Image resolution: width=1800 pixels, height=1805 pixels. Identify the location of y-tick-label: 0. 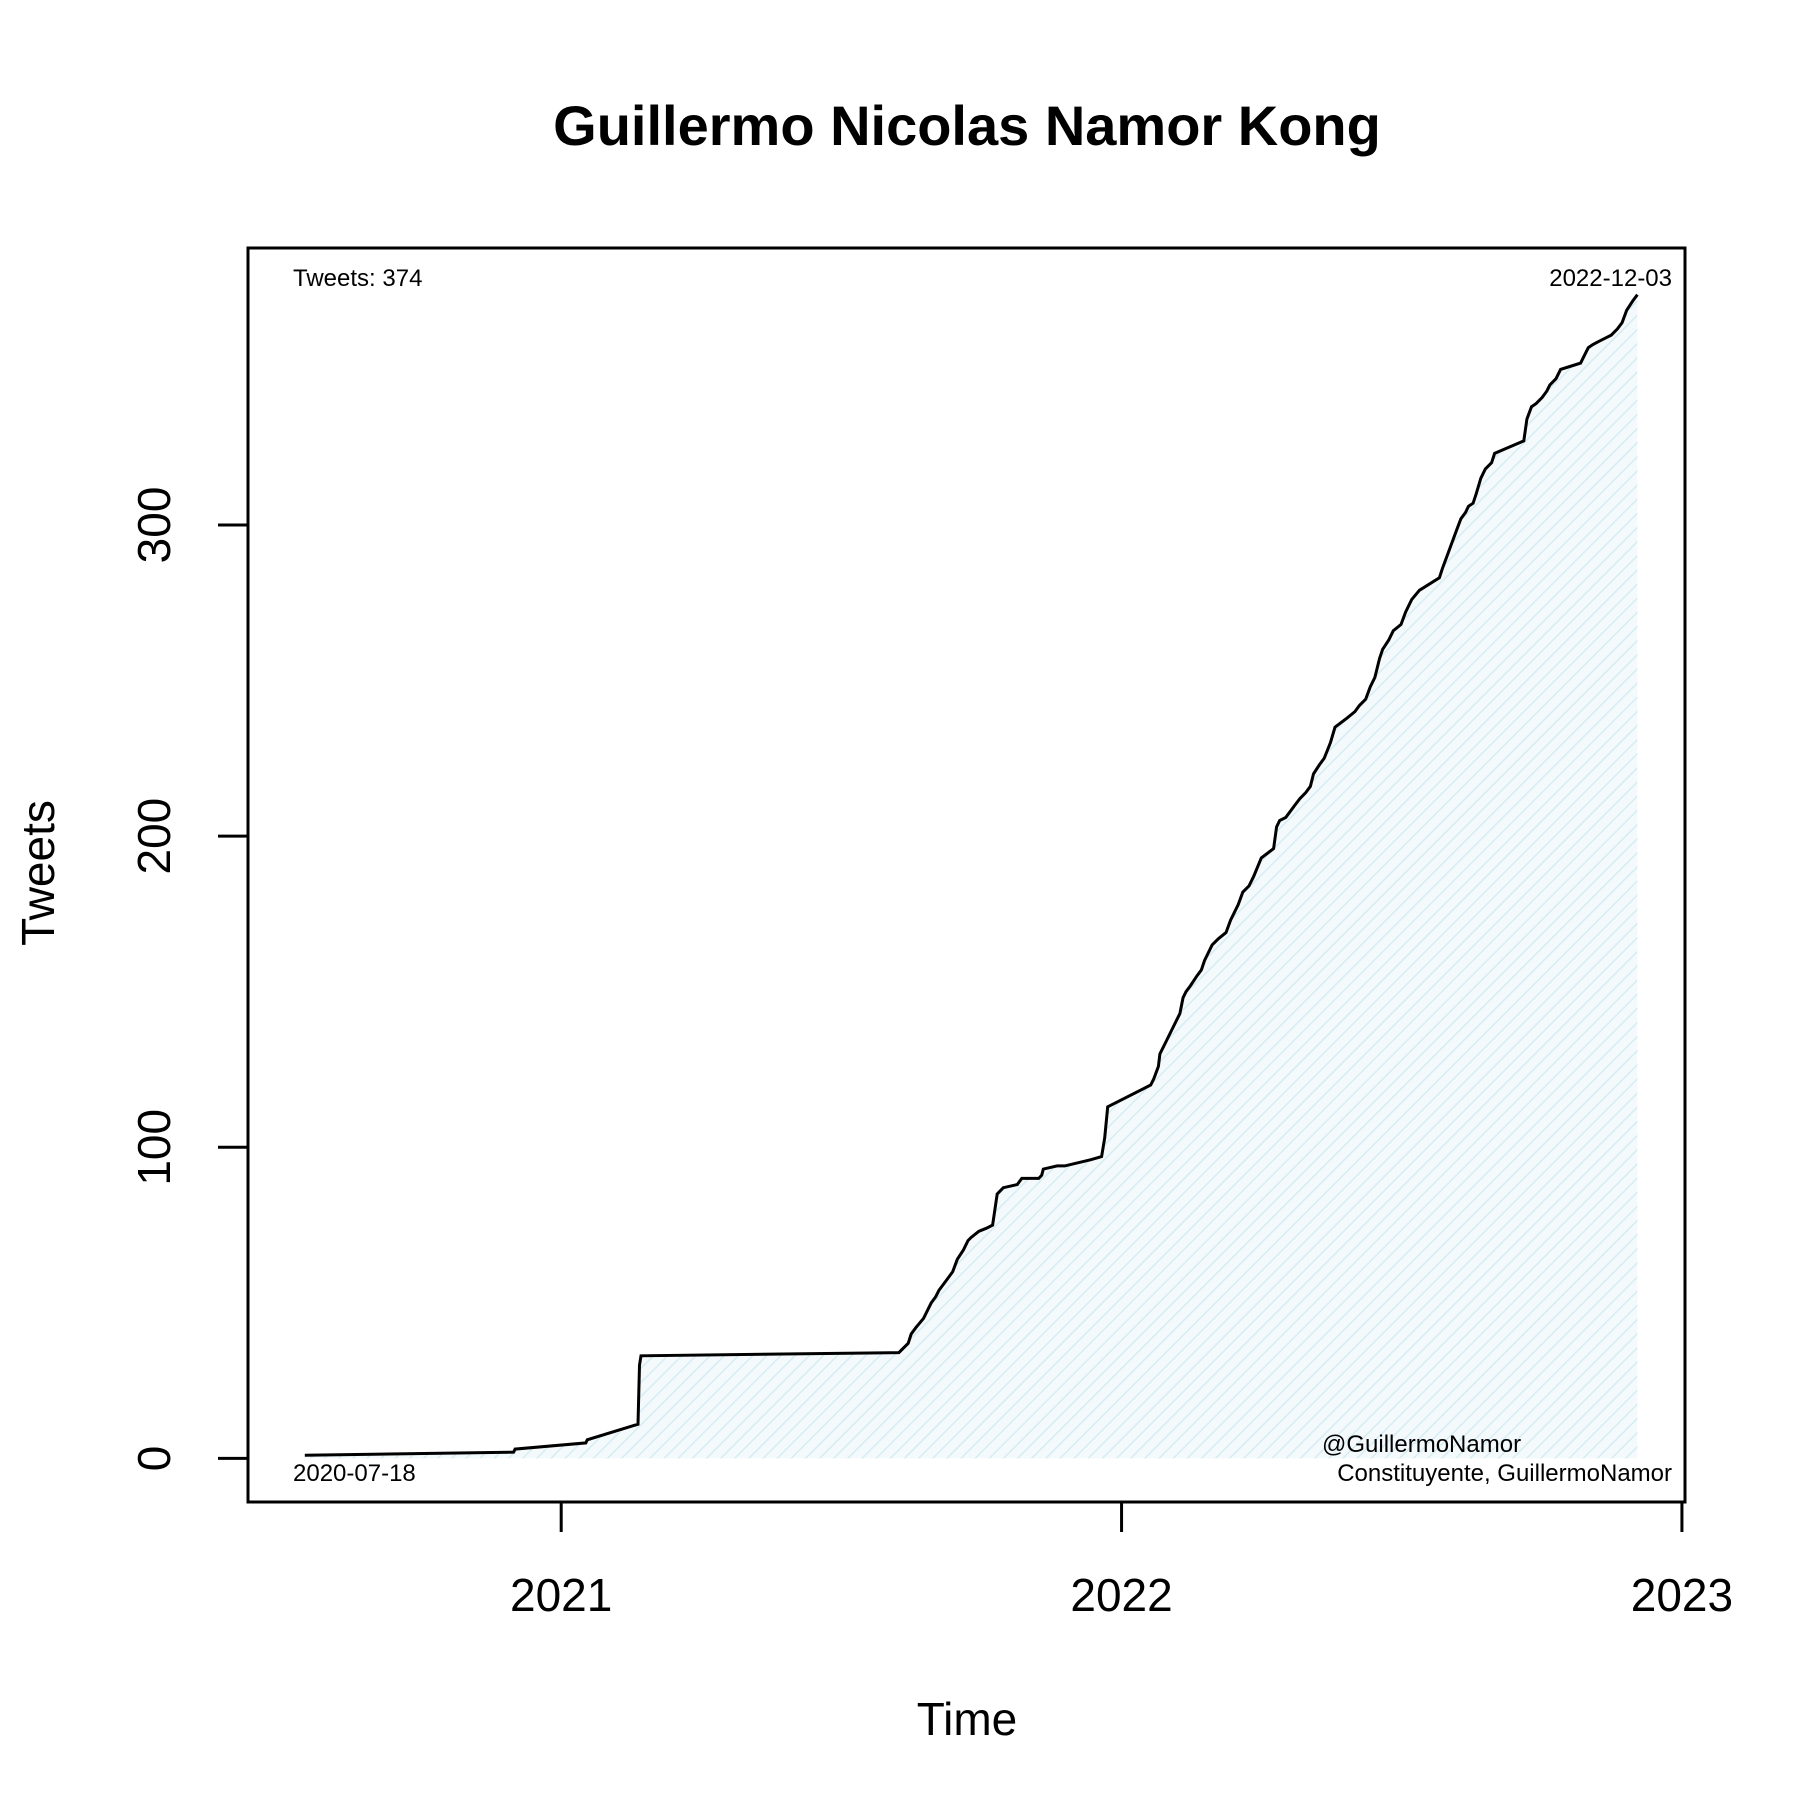
(154, 1459).